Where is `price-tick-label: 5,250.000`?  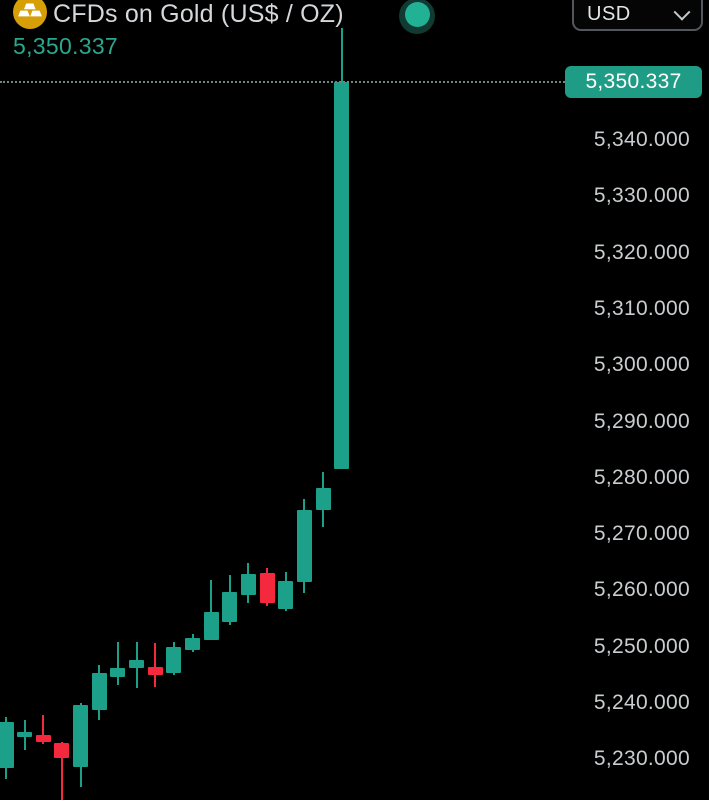
price-tick-label: 5,250.000 is located at coordinates (641, 646).